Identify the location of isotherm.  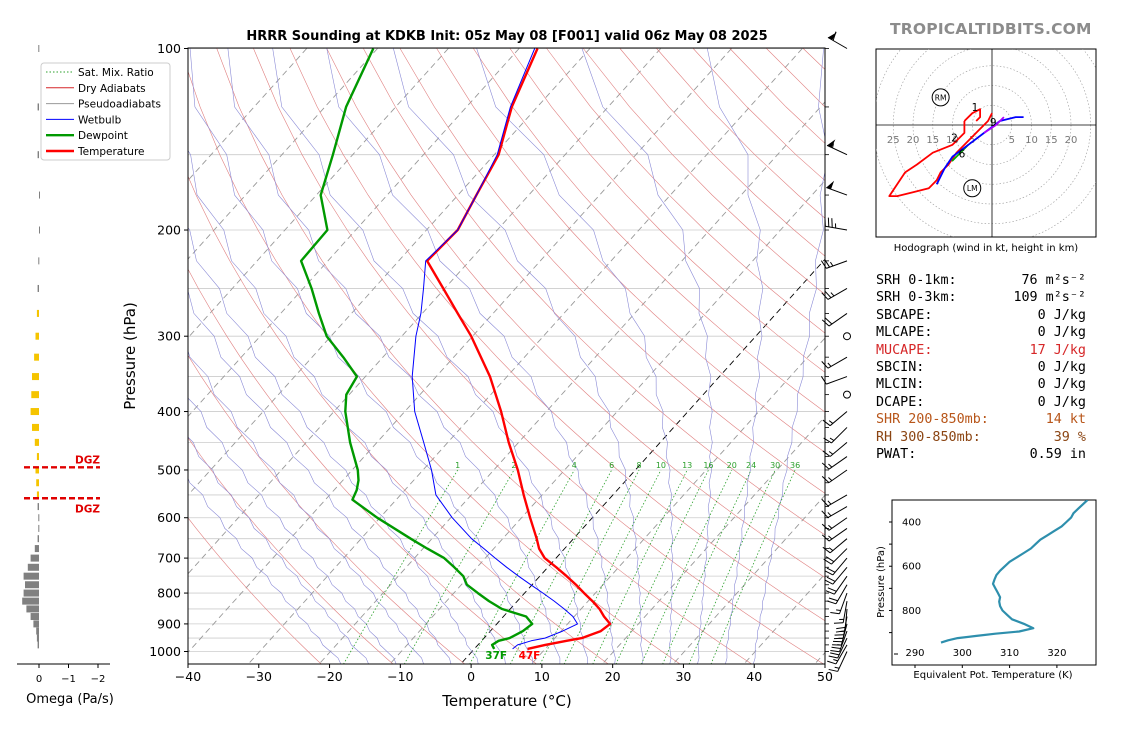
(748, 579).